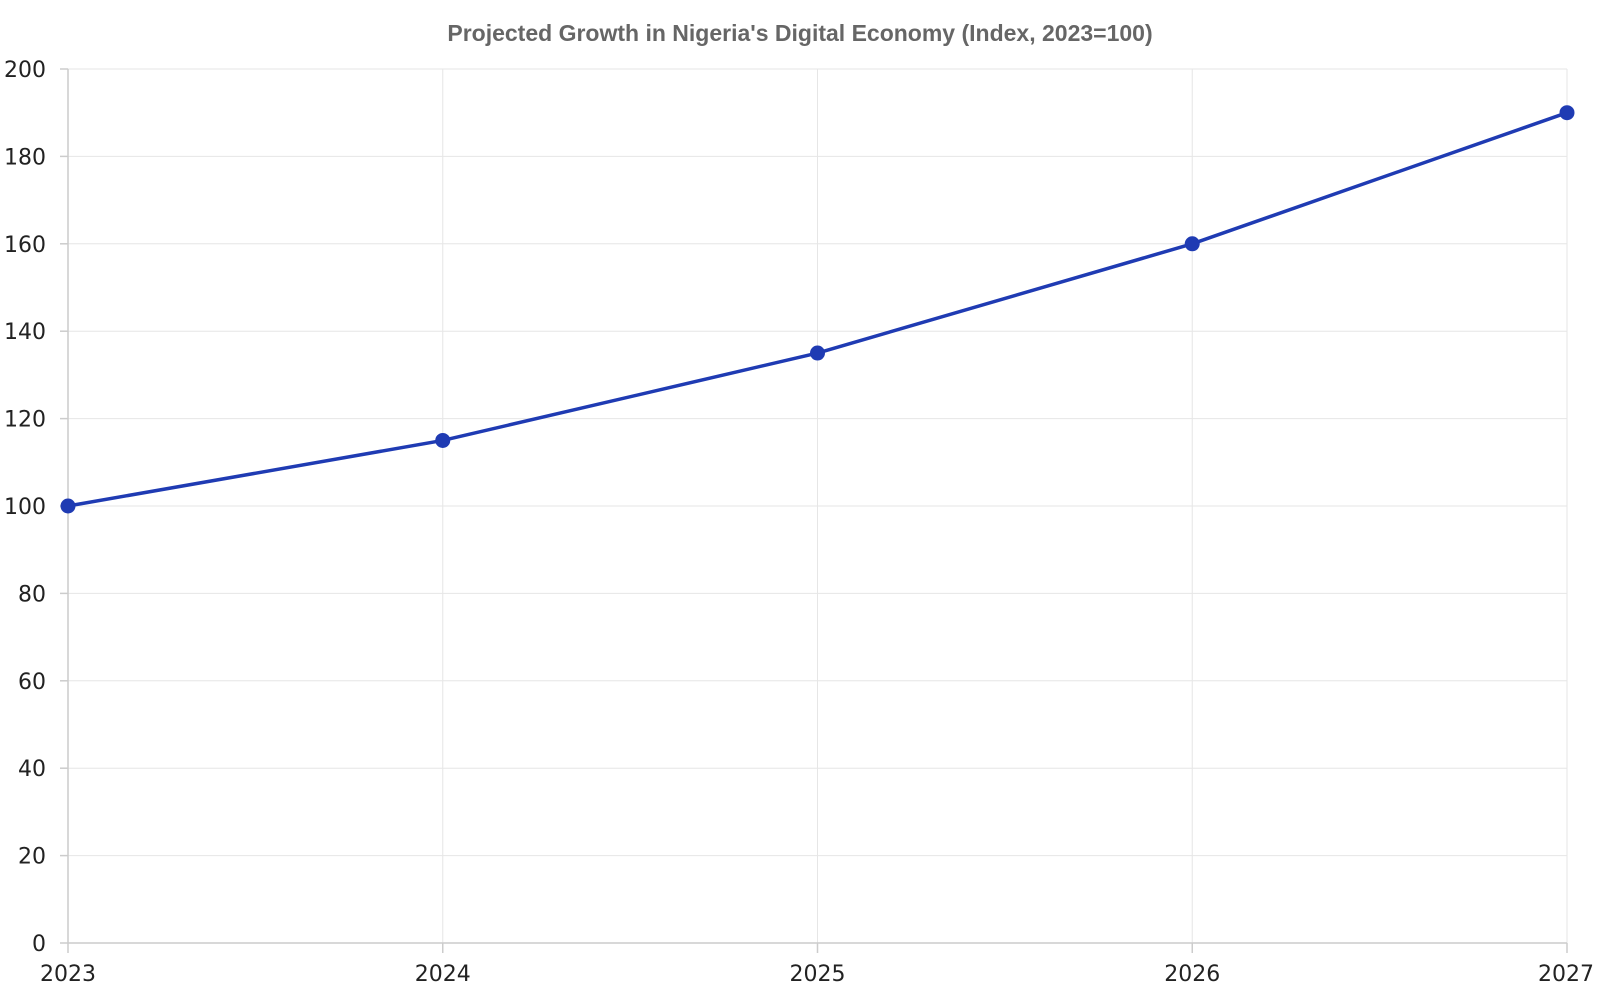 The height and width of the screenshot is (1000, 1600). I want to click on y-tick-label: 160, so click(25, 245).